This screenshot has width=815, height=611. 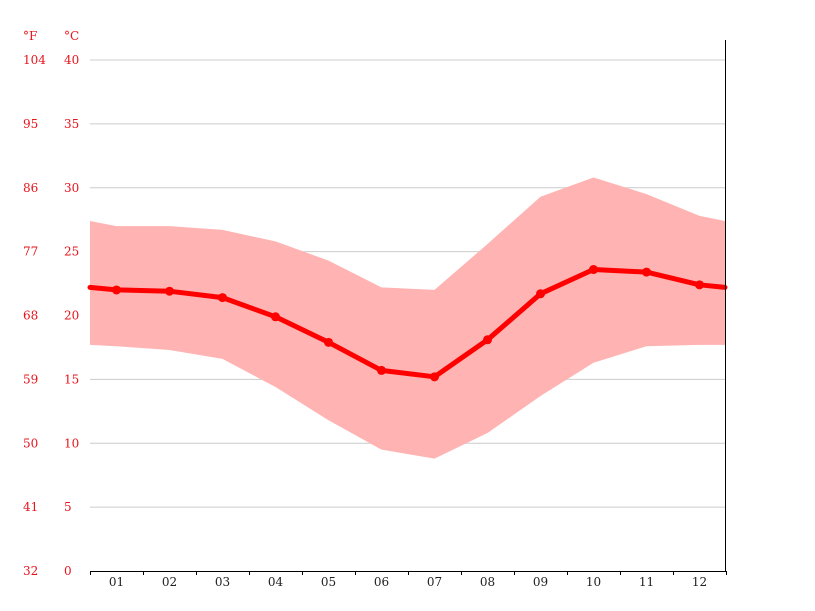 I want to click on x-tick-label: 08, so click(x=487, y=582).